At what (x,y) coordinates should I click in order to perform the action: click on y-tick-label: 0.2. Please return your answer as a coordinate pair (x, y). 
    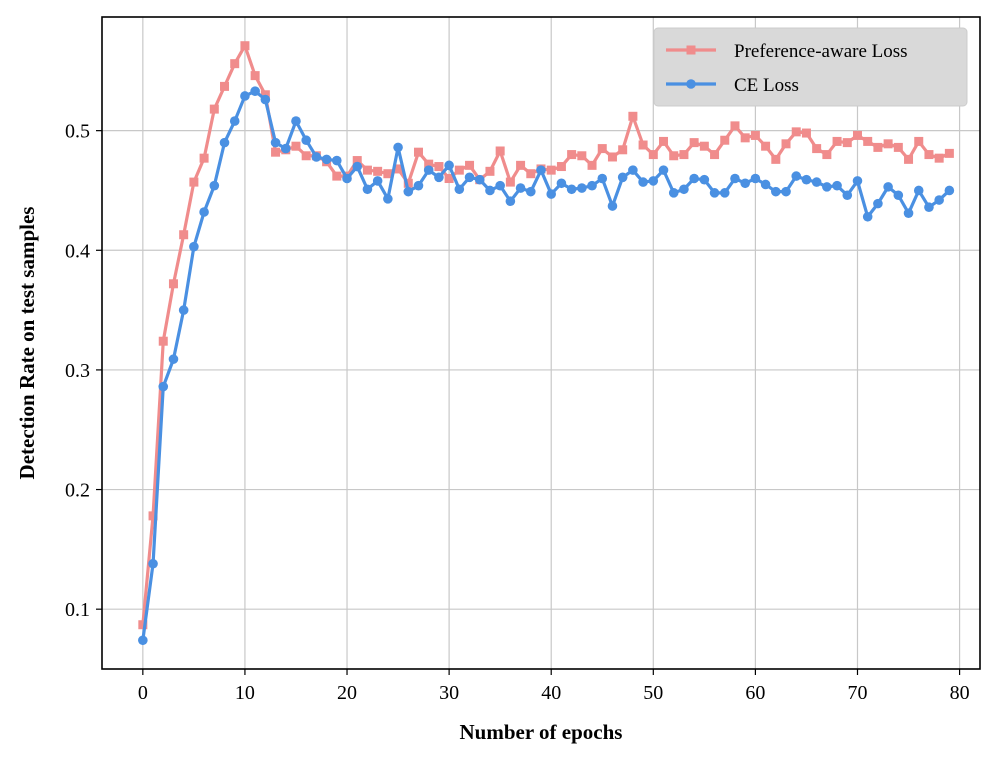
    Looking at the image, I should click on (77, 491).